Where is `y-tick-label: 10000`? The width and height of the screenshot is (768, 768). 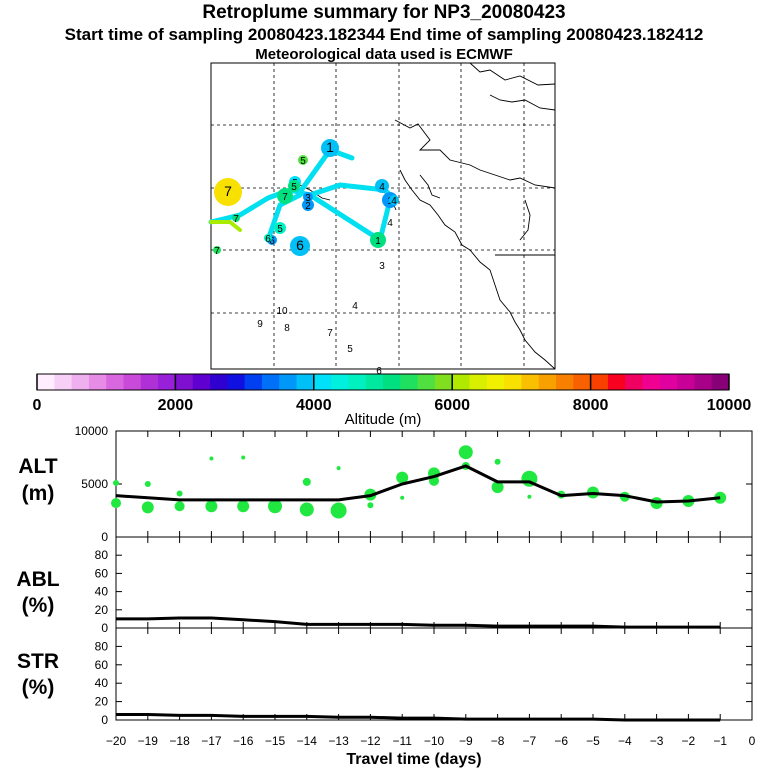
y-tick-label: 10000 is located at coordinates (92, 431).